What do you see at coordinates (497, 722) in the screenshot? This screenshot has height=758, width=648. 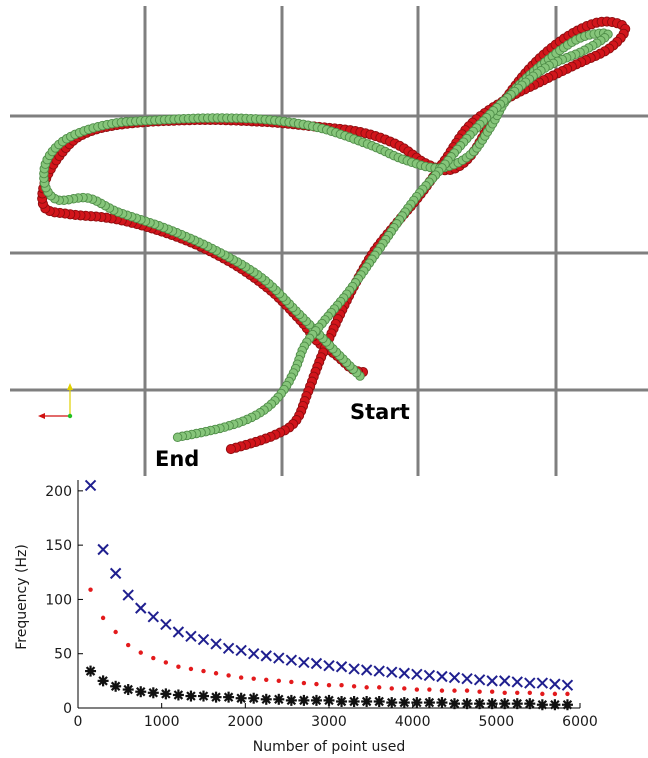 I see `x-tick-label: 5000` at bounding box center [497, 722].